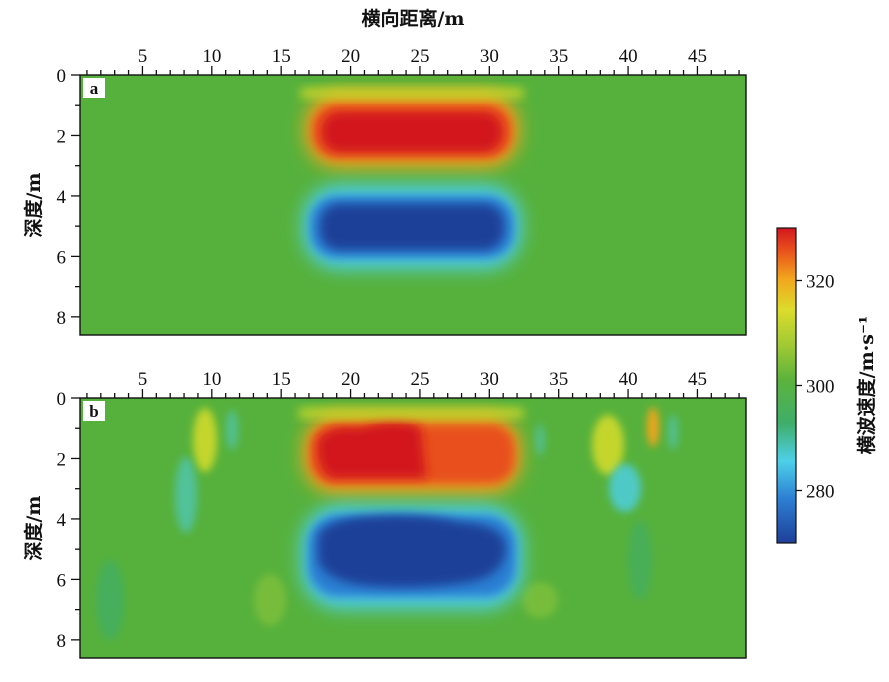 This screenshot has width=889, height=682. I want to click on panel-b-y-axis-title: 深度/m, so click(33, 527).